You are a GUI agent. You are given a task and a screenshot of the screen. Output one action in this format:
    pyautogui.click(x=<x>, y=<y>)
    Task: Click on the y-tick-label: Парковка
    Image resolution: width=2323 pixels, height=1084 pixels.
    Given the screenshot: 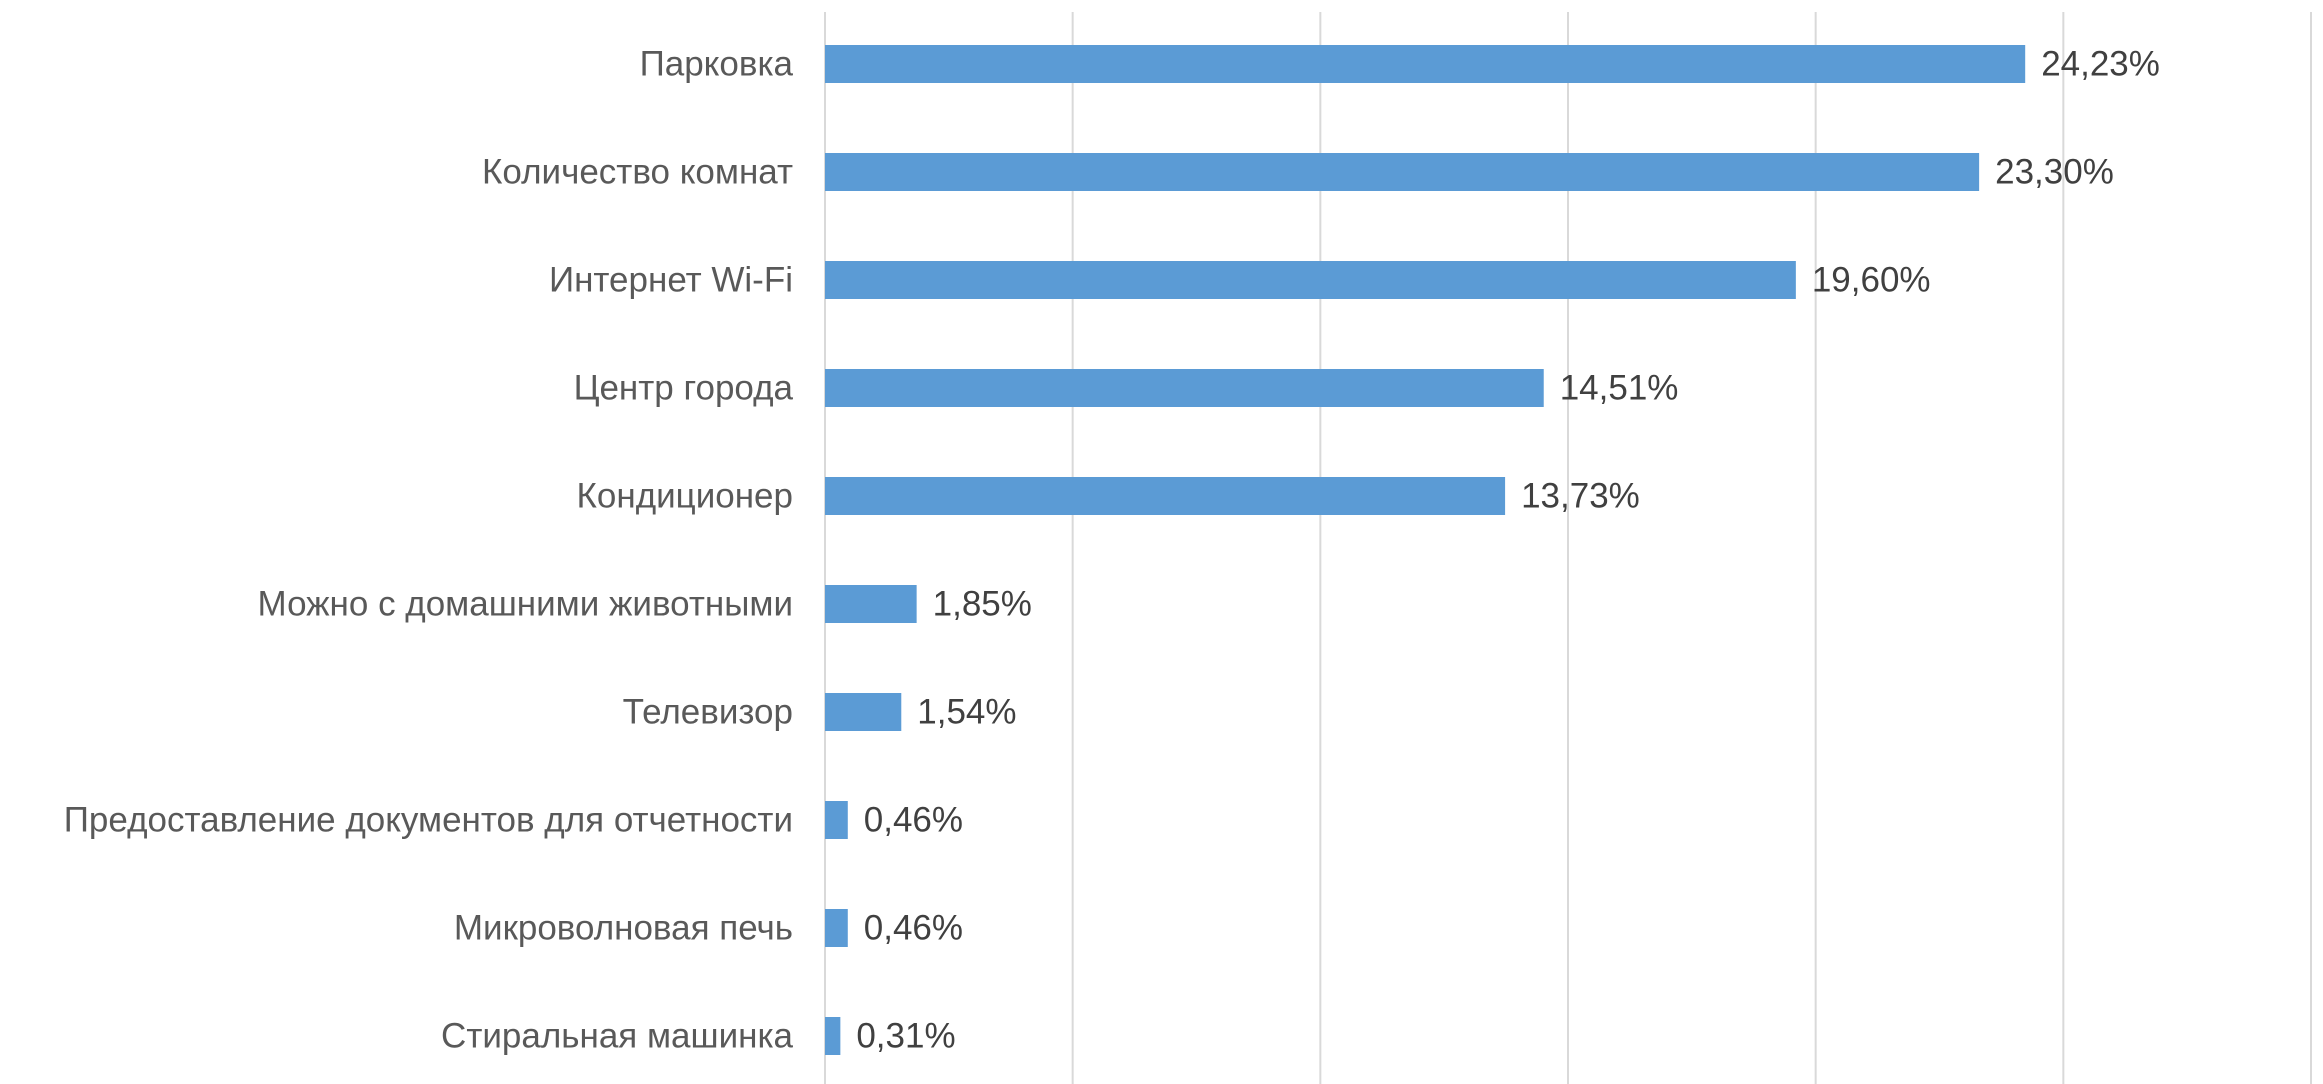 What is the action you would take?
    pyautogui.click(x=717, y=63)
    